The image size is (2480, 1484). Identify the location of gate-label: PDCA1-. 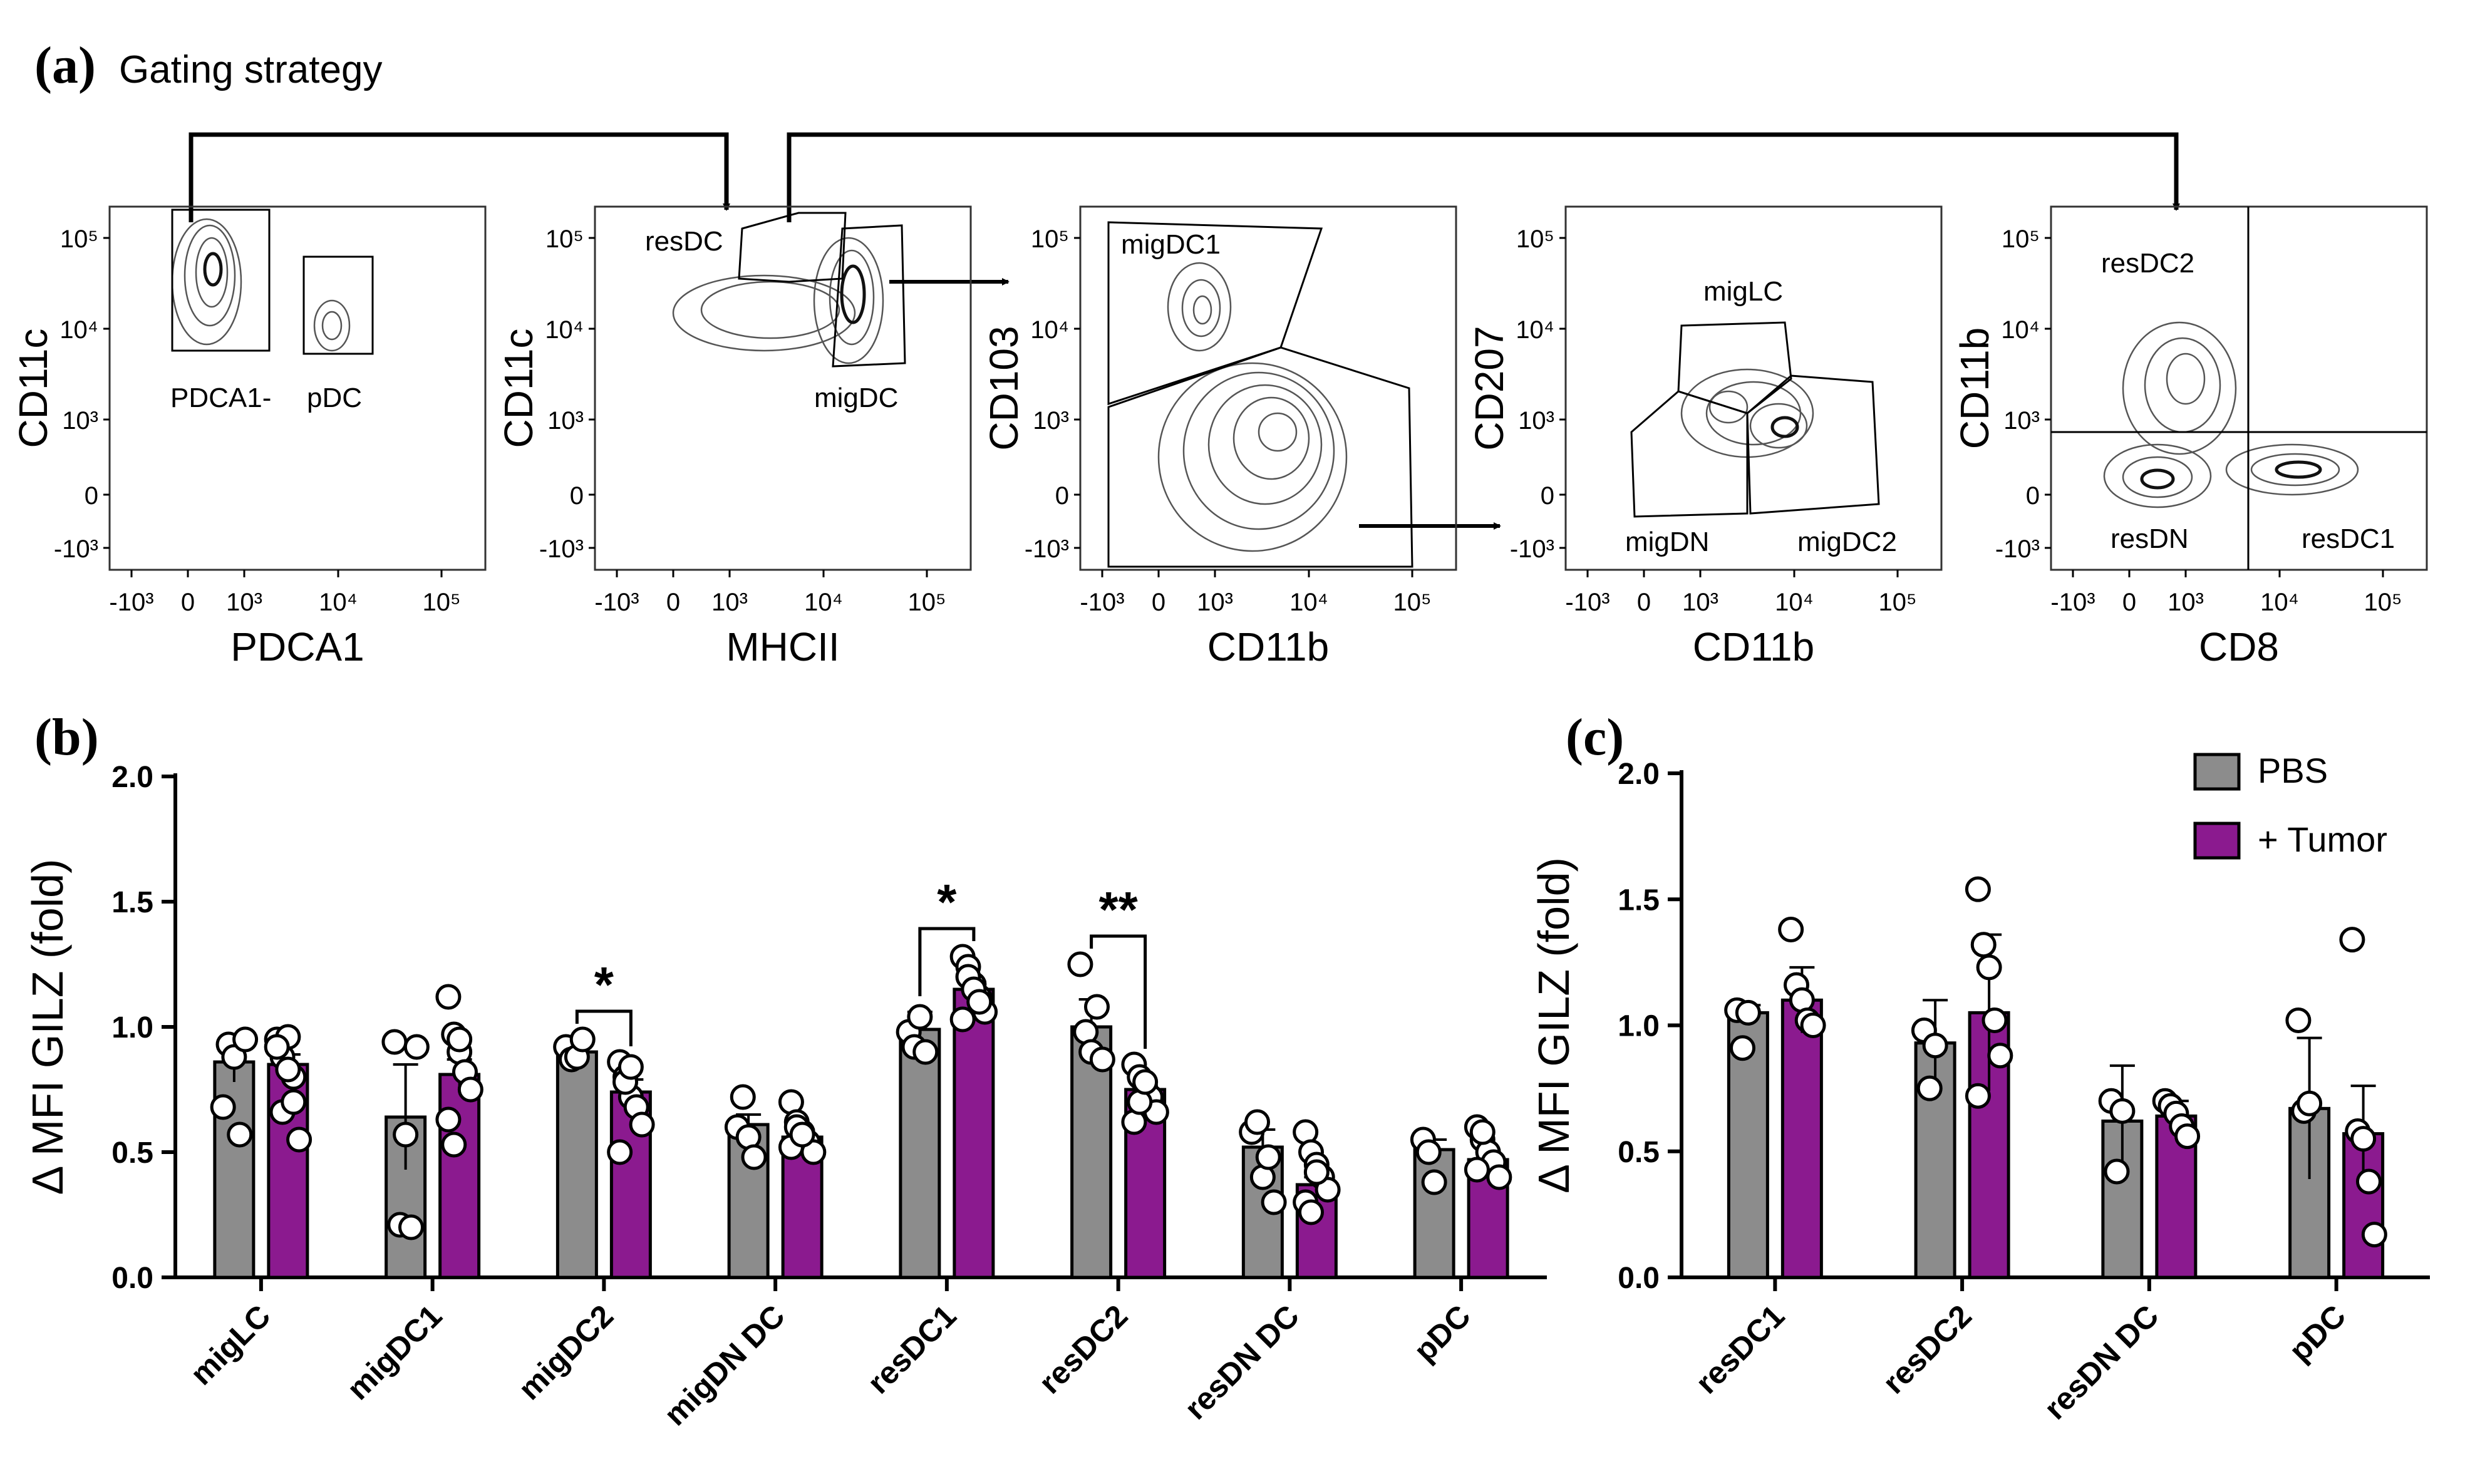
(220, 398).